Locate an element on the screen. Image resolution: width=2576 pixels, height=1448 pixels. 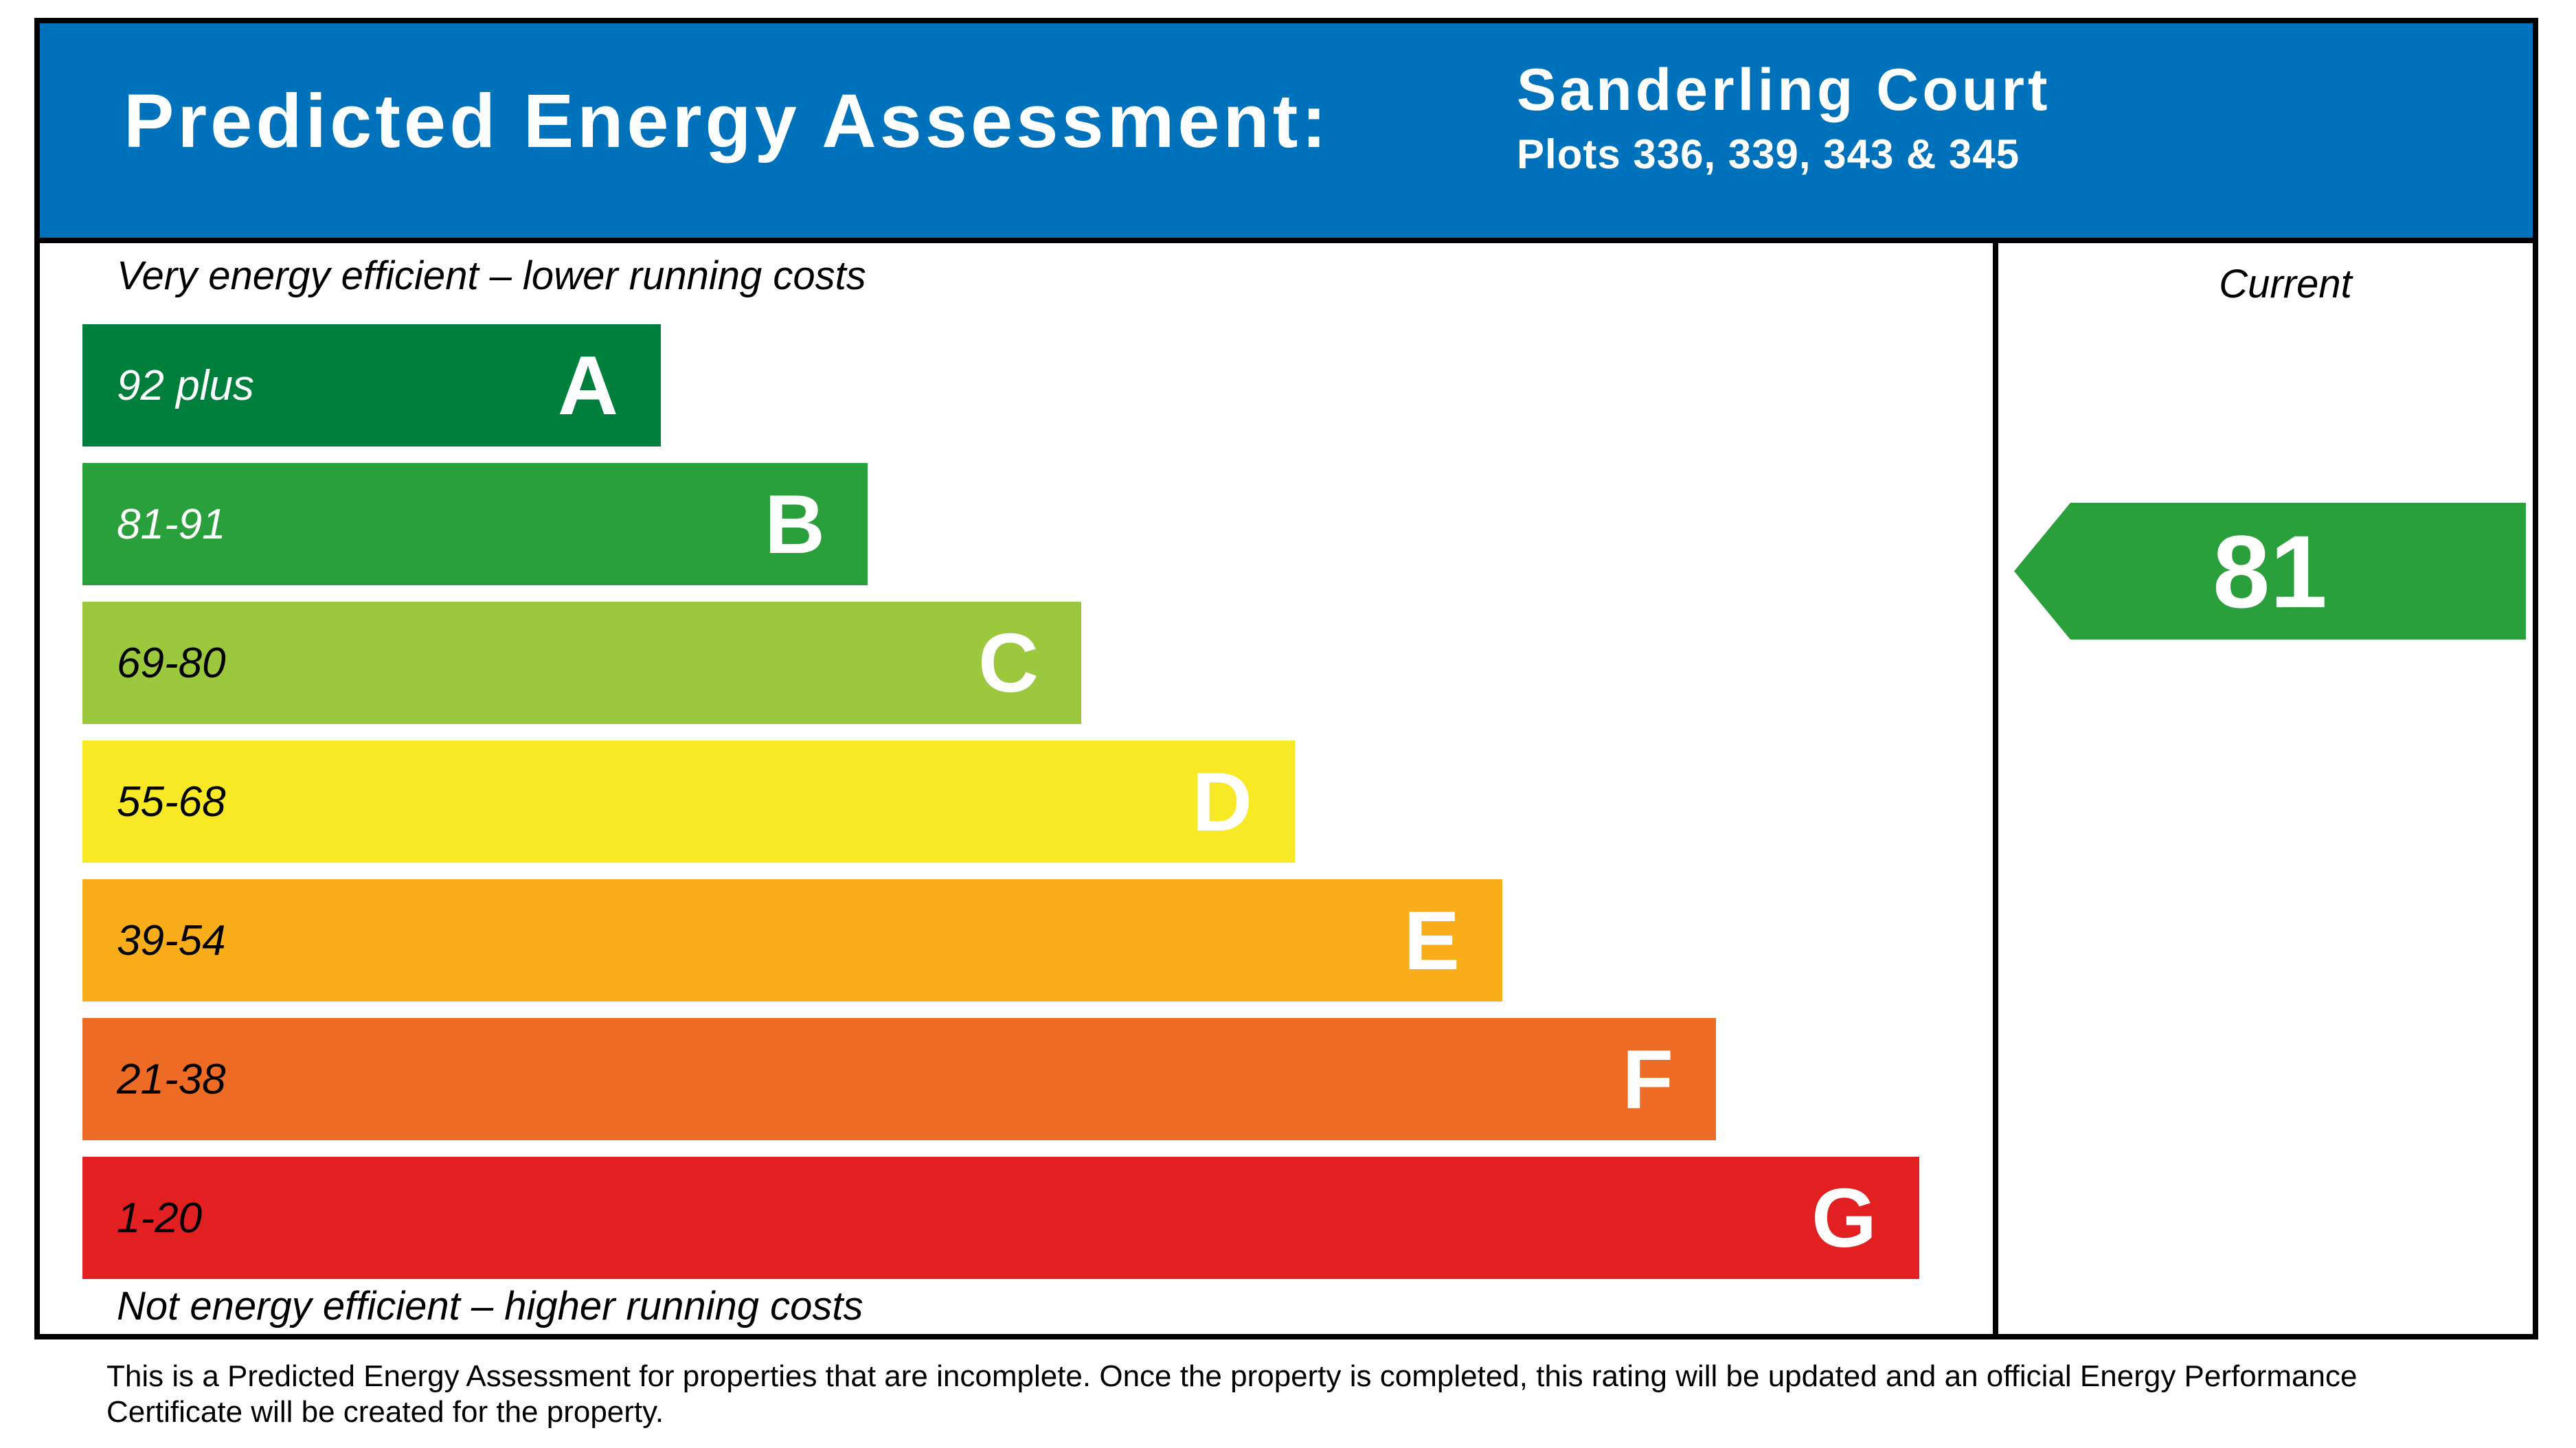
band-range-label: 39-54 is located at coordinates (171, 940).